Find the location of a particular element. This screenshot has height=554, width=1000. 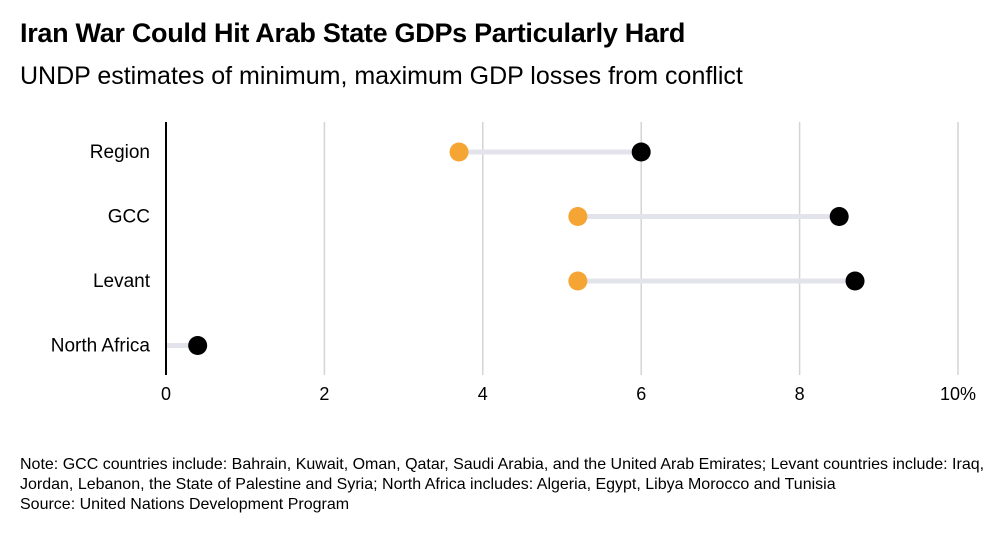

category-label: North Africa is located at coordinates (101, 346).